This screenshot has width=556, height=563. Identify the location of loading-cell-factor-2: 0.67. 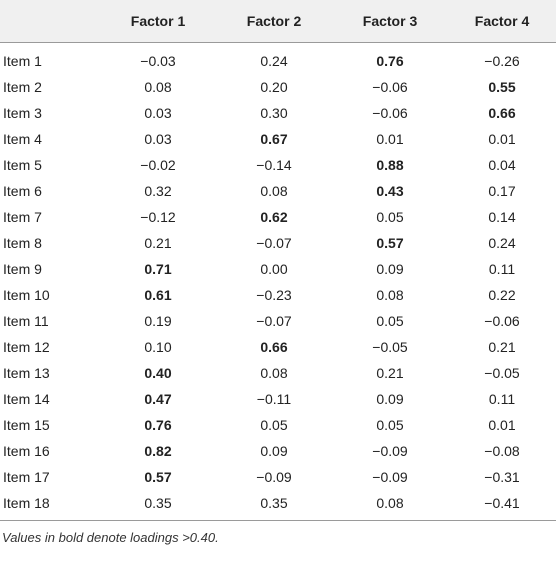
(274, 139).